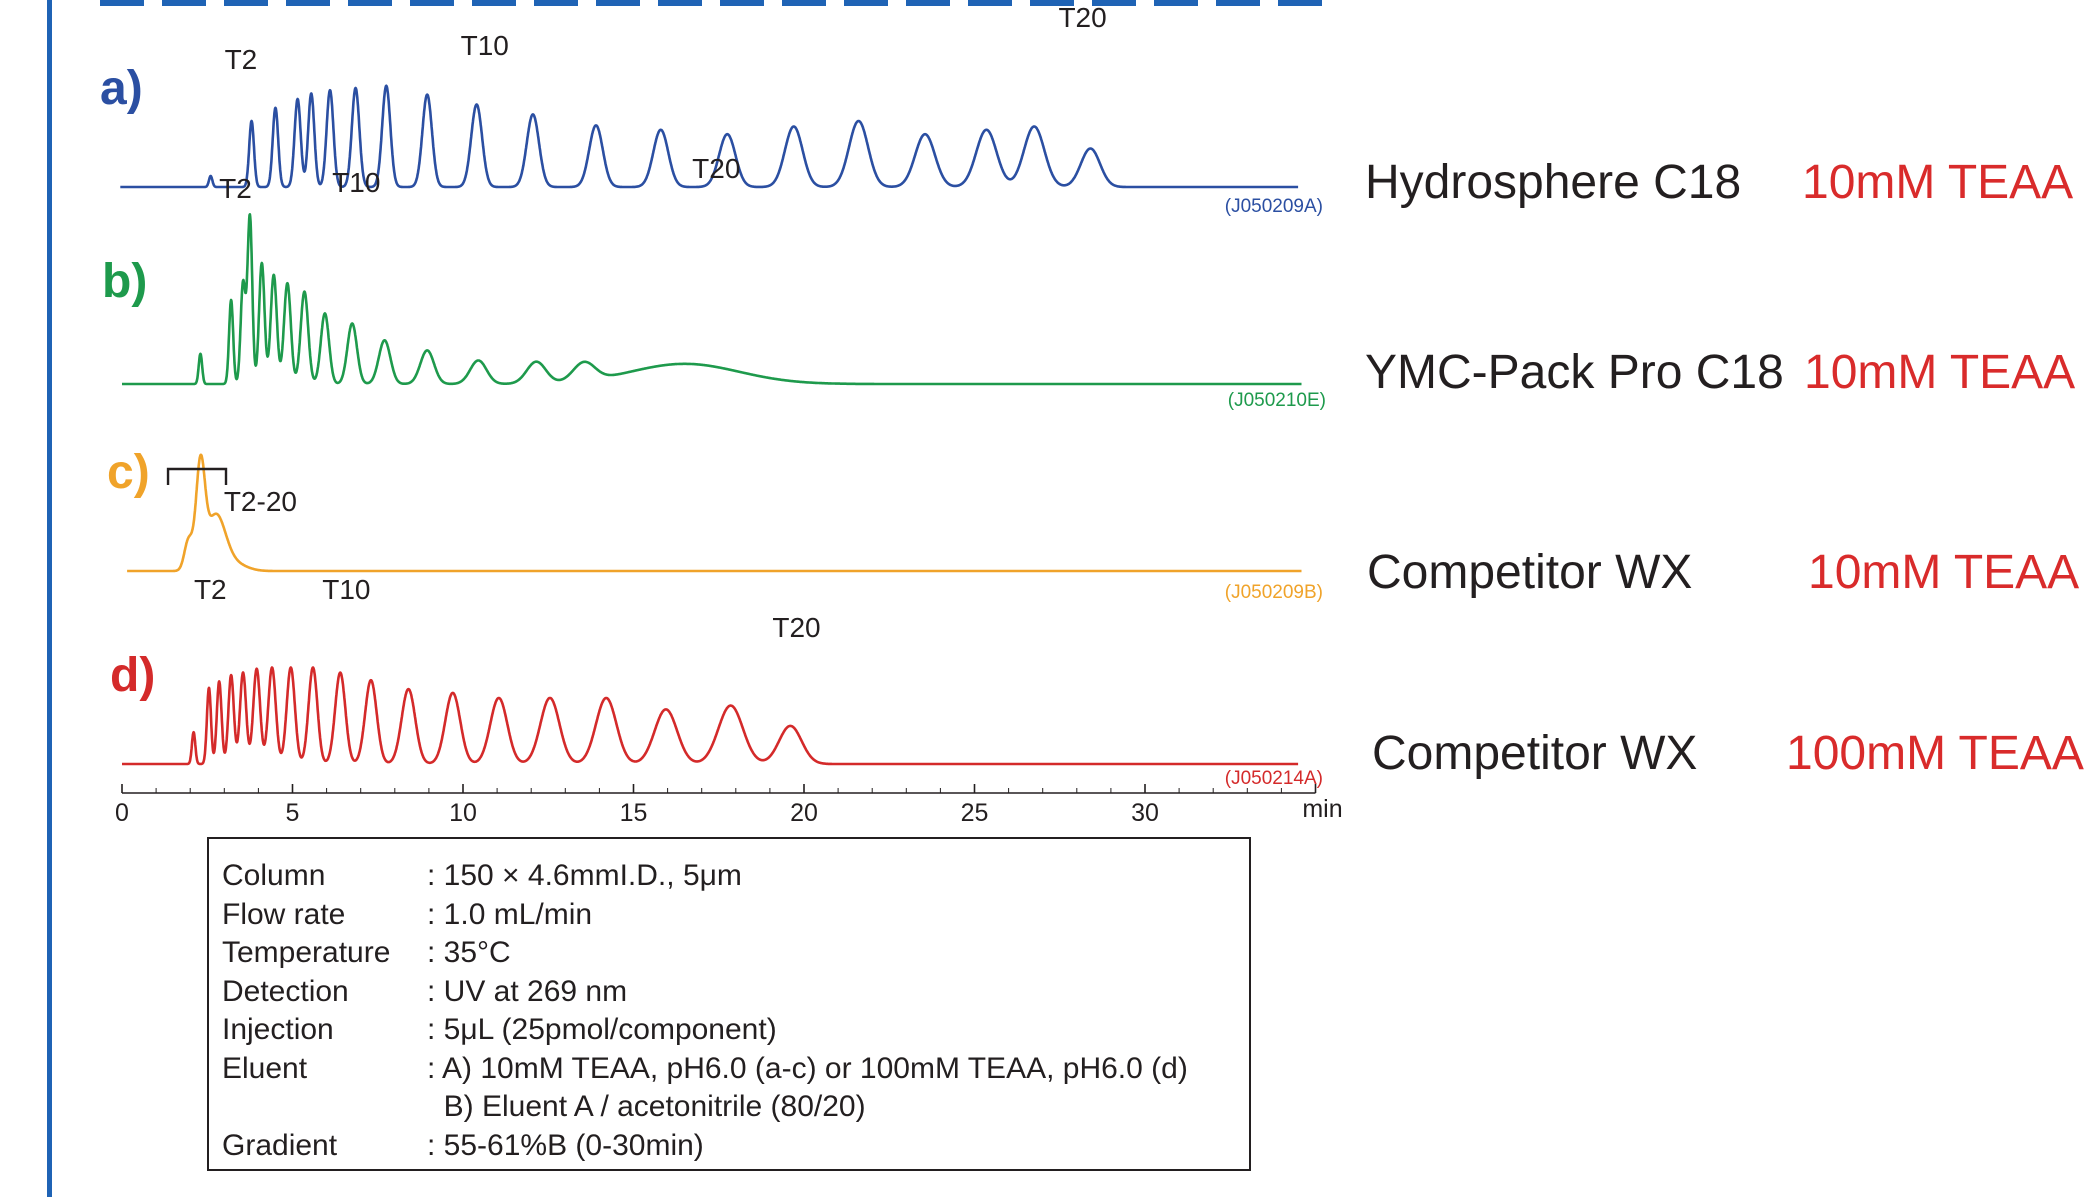 Image resolution: width=2087 pixels, height=1197 pixels. Describe the element at coordinates (527, 991) in the screenshot. I see `condition-value: : UV at 269 nm` at that location.